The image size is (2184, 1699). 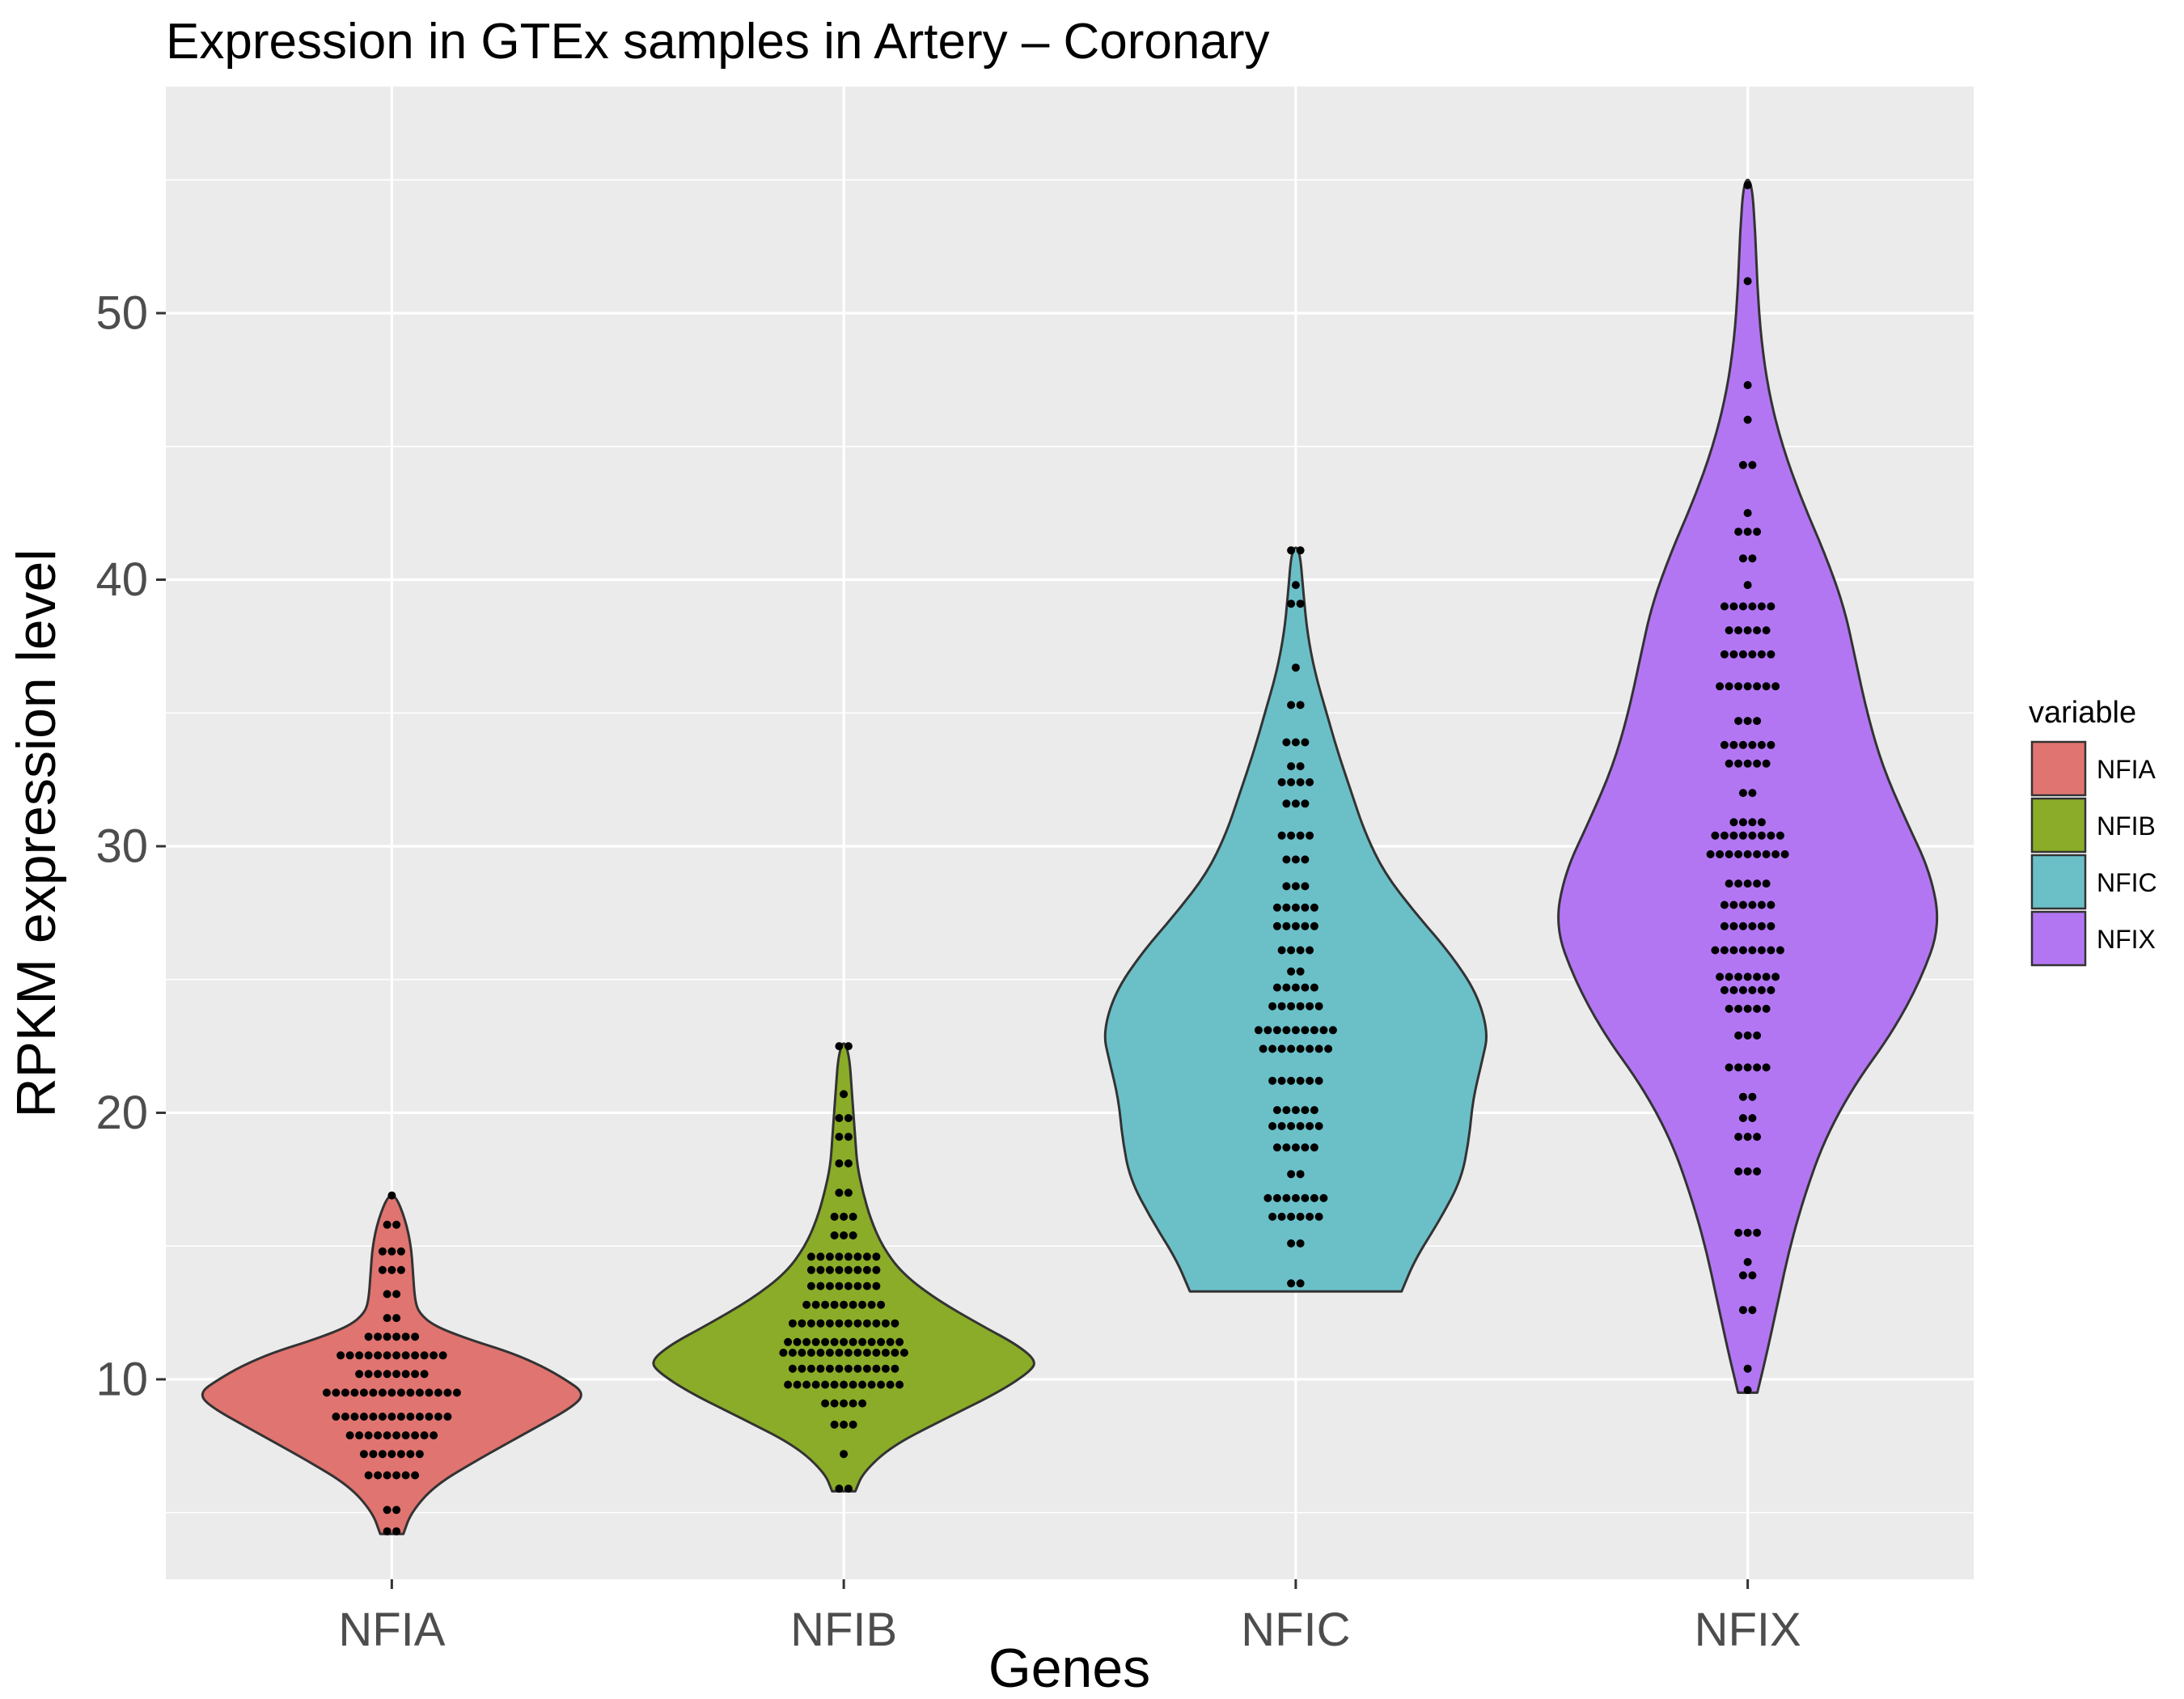 What do you see at coordinates (2058, 825) in the screenshot?
I see `legend-key-nfib` at bounding box center [2058, 825].